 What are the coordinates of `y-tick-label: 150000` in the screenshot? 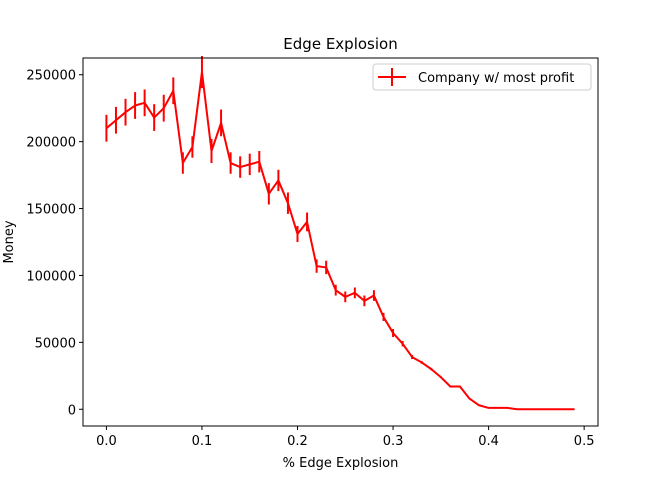 It's located at (51, 210).